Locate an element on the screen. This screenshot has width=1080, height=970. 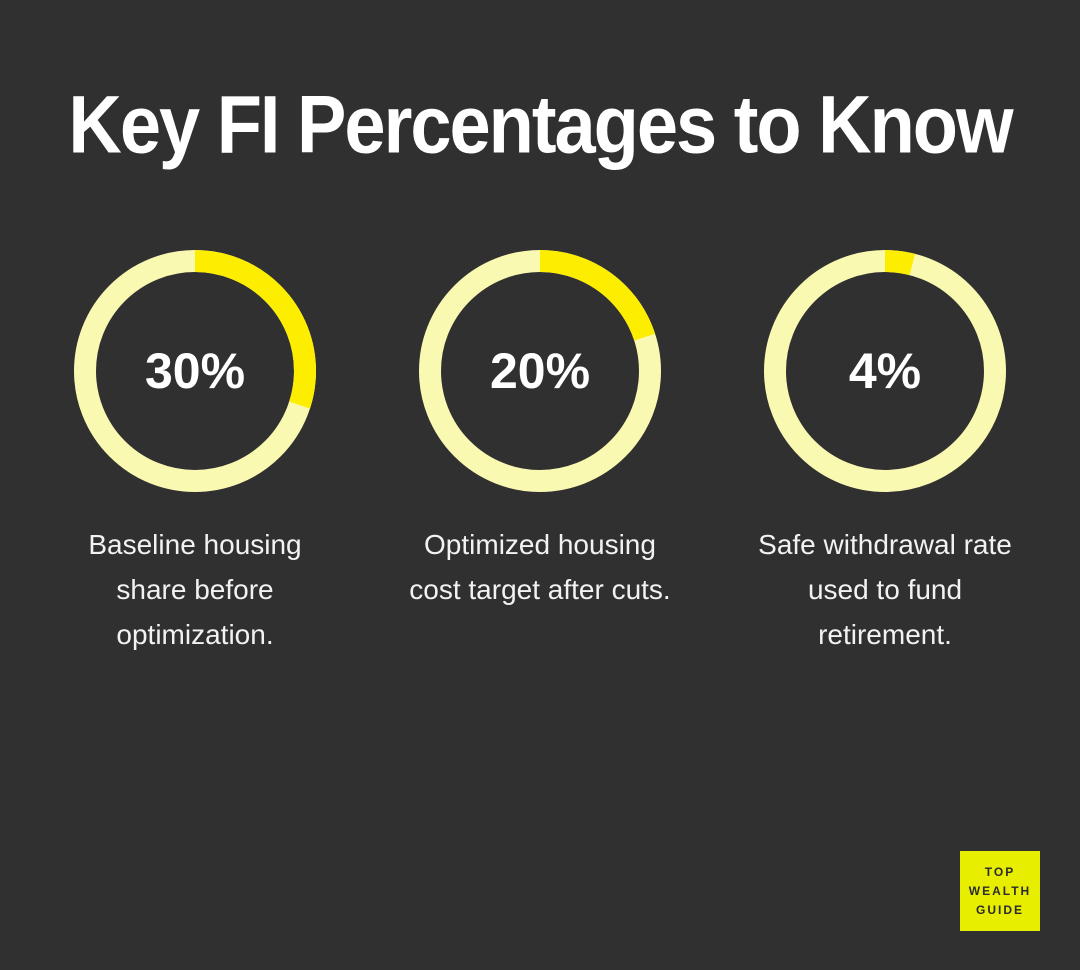
donut-center-value: 20% is located at coordinates (540, 370).